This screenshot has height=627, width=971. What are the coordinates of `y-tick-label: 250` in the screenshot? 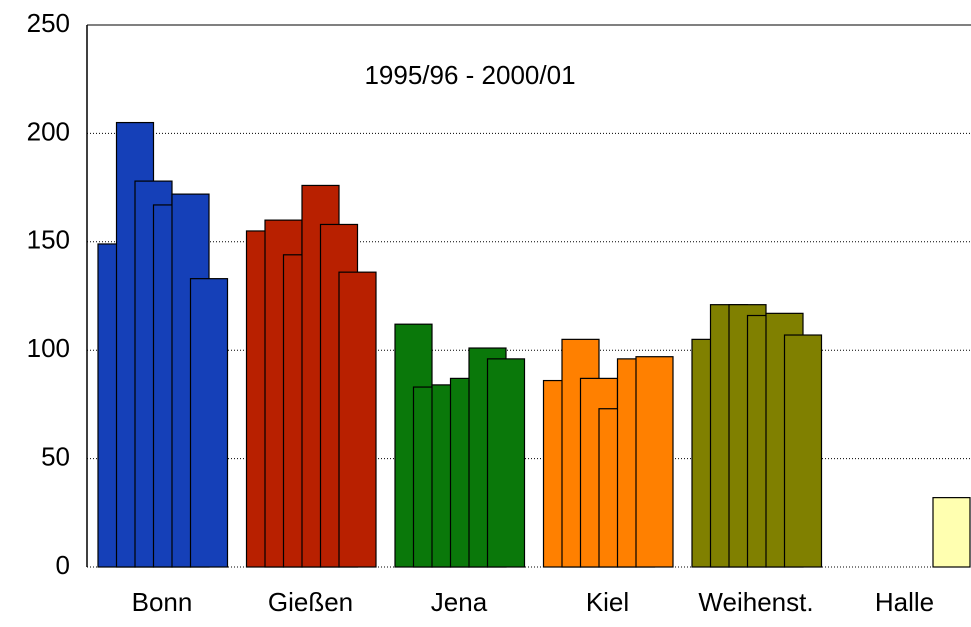 It's located at (48, 23).